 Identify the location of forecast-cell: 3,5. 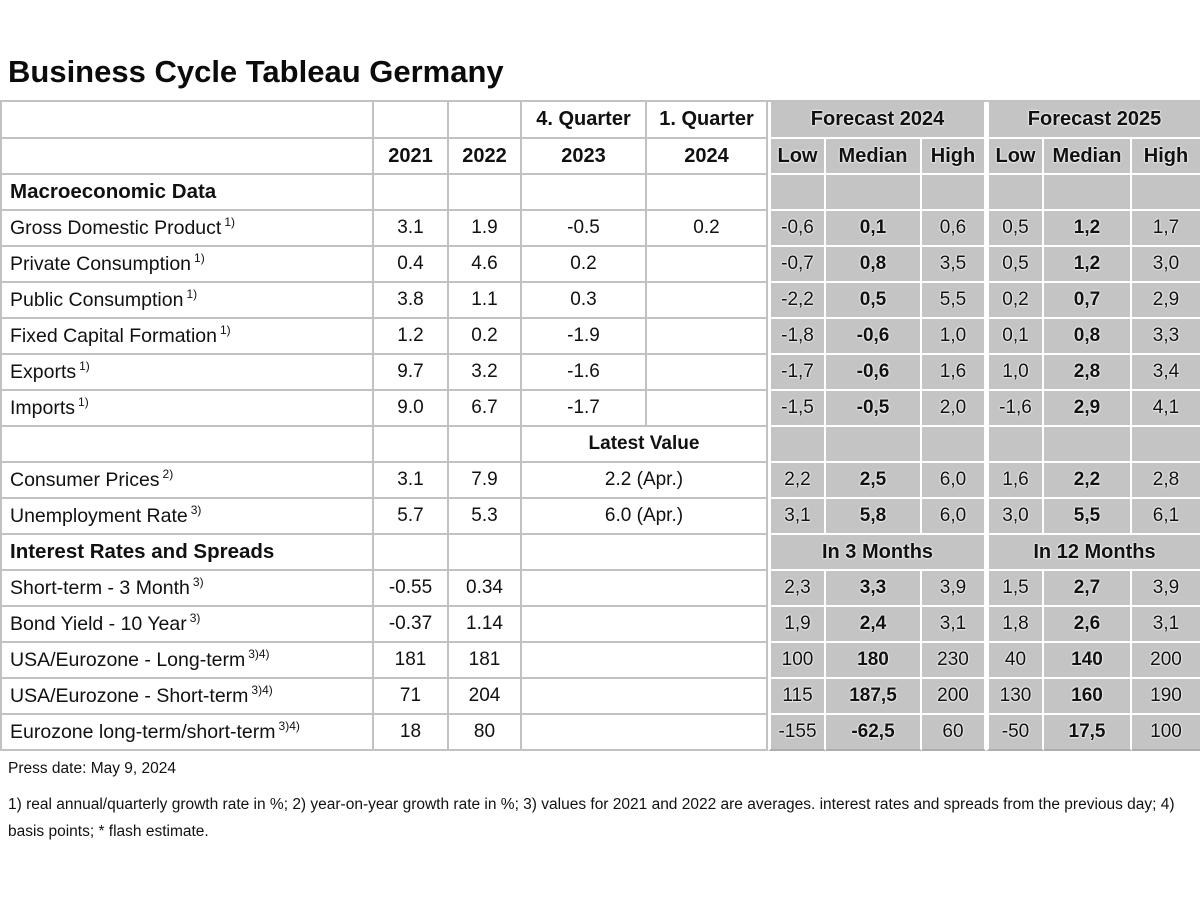
(954, 265).